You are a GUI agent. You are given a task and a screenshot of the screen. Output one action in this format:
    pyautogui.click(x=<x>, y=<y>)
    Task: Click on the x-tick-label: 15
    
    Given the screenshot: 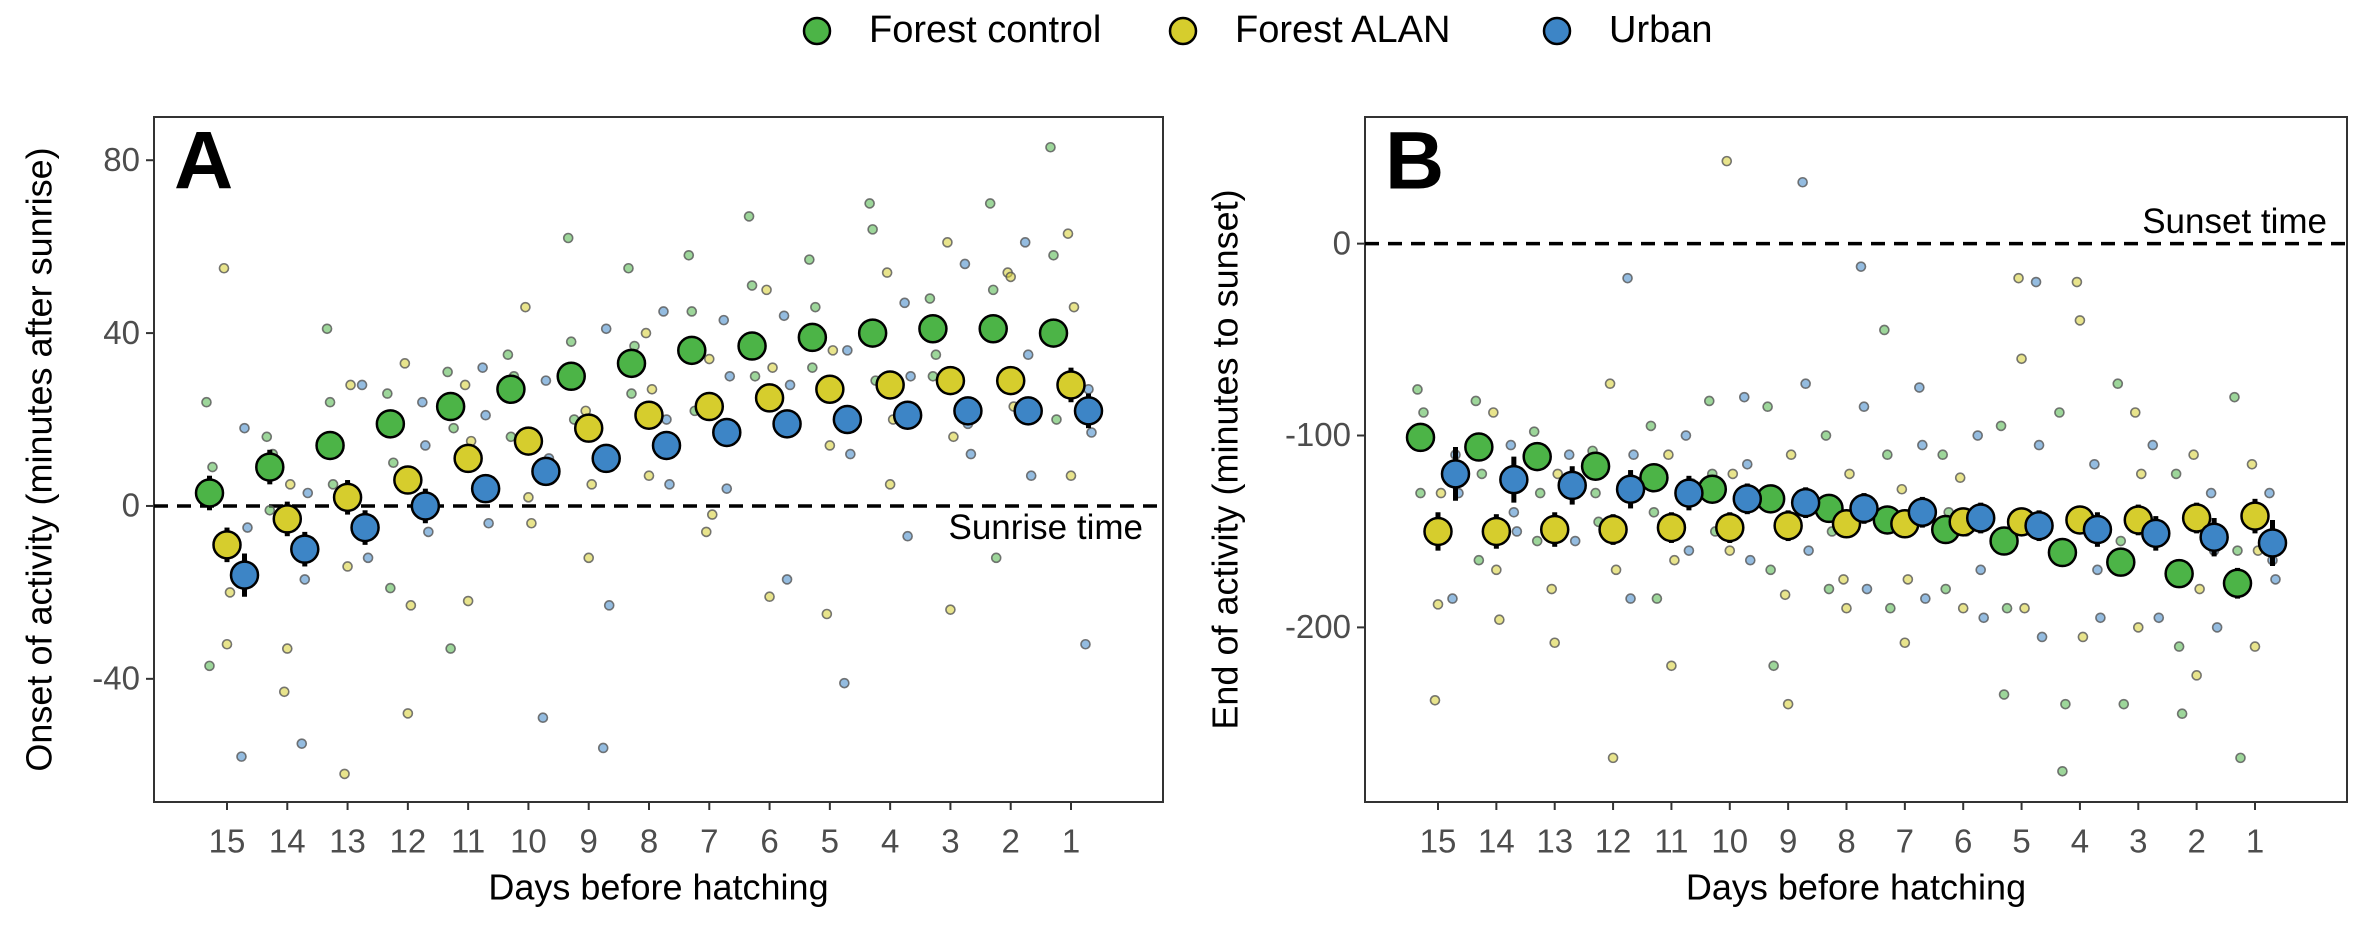 What is the action you would take?
    pyautogui.click(x=1438, y=841)
    